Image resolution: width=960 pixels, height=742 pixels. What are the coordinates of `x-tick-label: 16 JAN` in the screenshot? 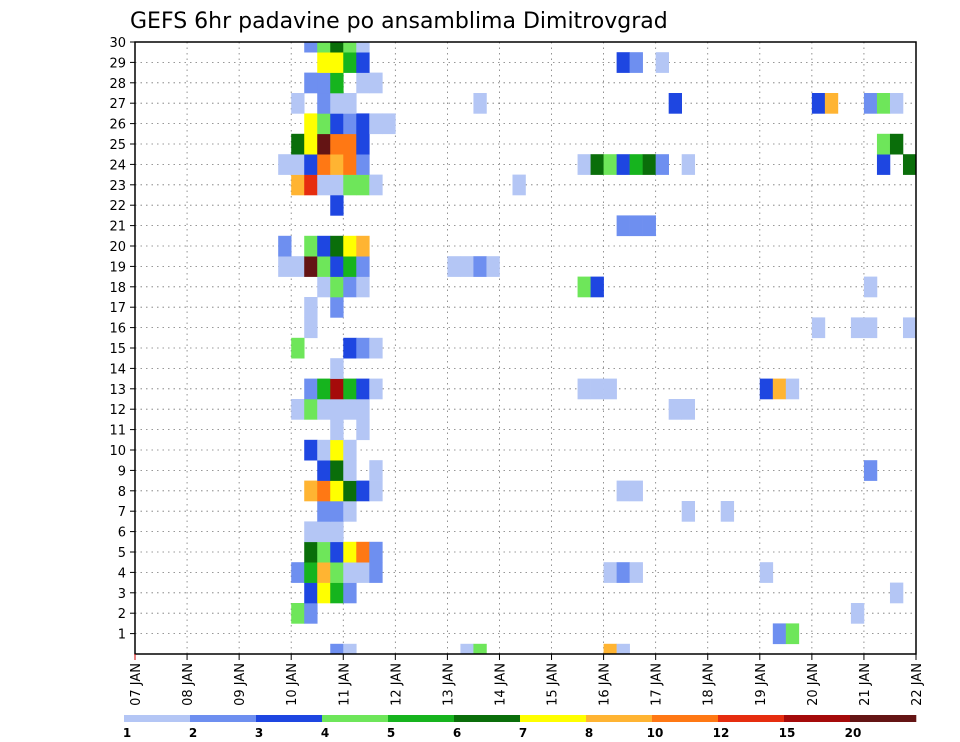 It's located at (605, 684).